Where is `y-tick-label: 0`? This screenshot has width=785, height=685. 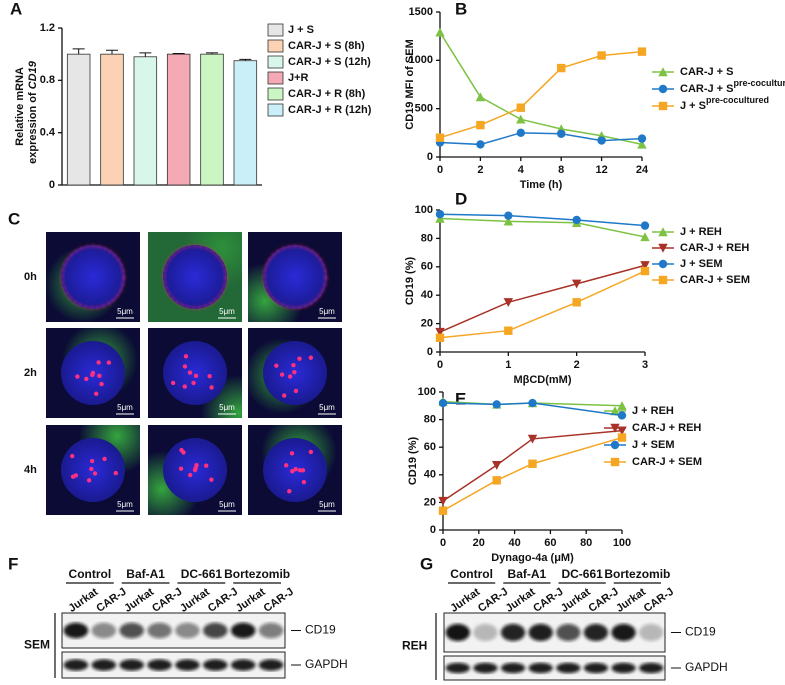 y-tick-label: 0 is located at coordinates (52, 185).